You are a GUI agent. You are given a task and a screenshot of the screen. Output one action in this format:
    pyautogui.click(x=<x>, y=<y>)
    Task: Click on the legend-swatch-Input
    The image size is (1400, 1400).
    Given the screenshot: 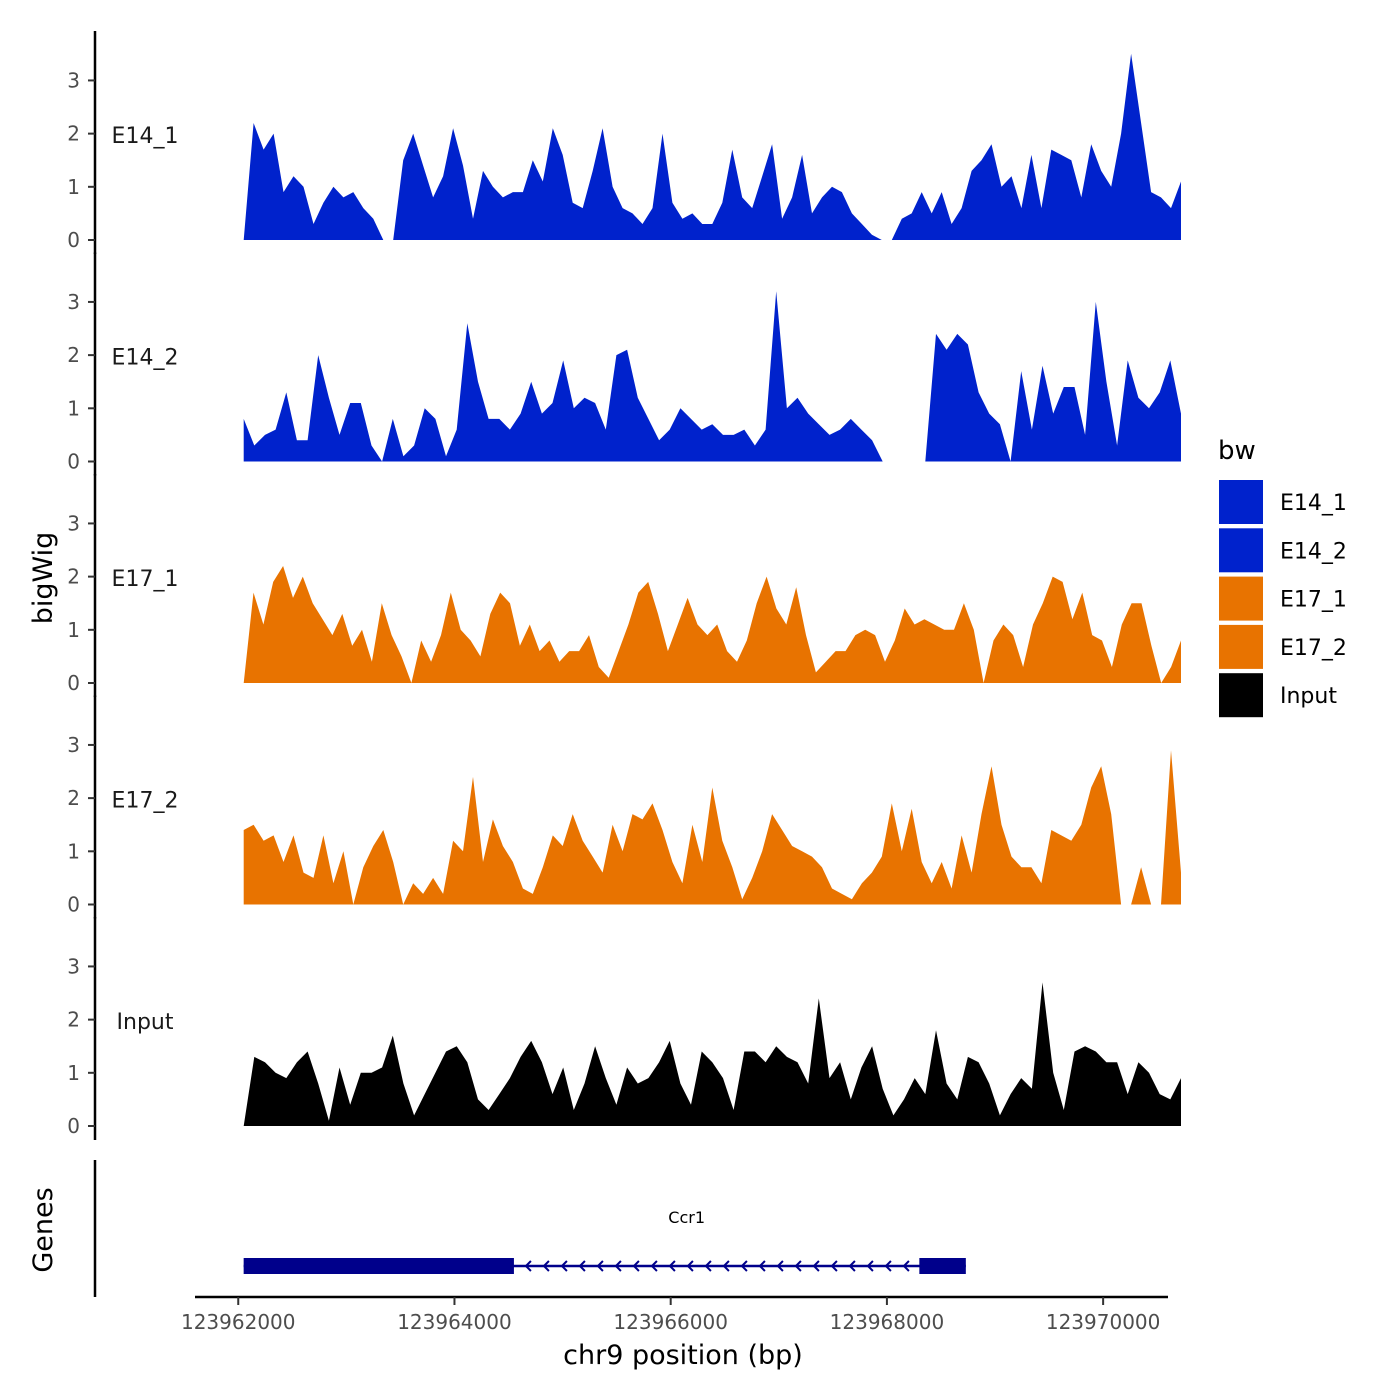 What is the action you would take?
    pyautogui.click(x=1241, y=695)
    